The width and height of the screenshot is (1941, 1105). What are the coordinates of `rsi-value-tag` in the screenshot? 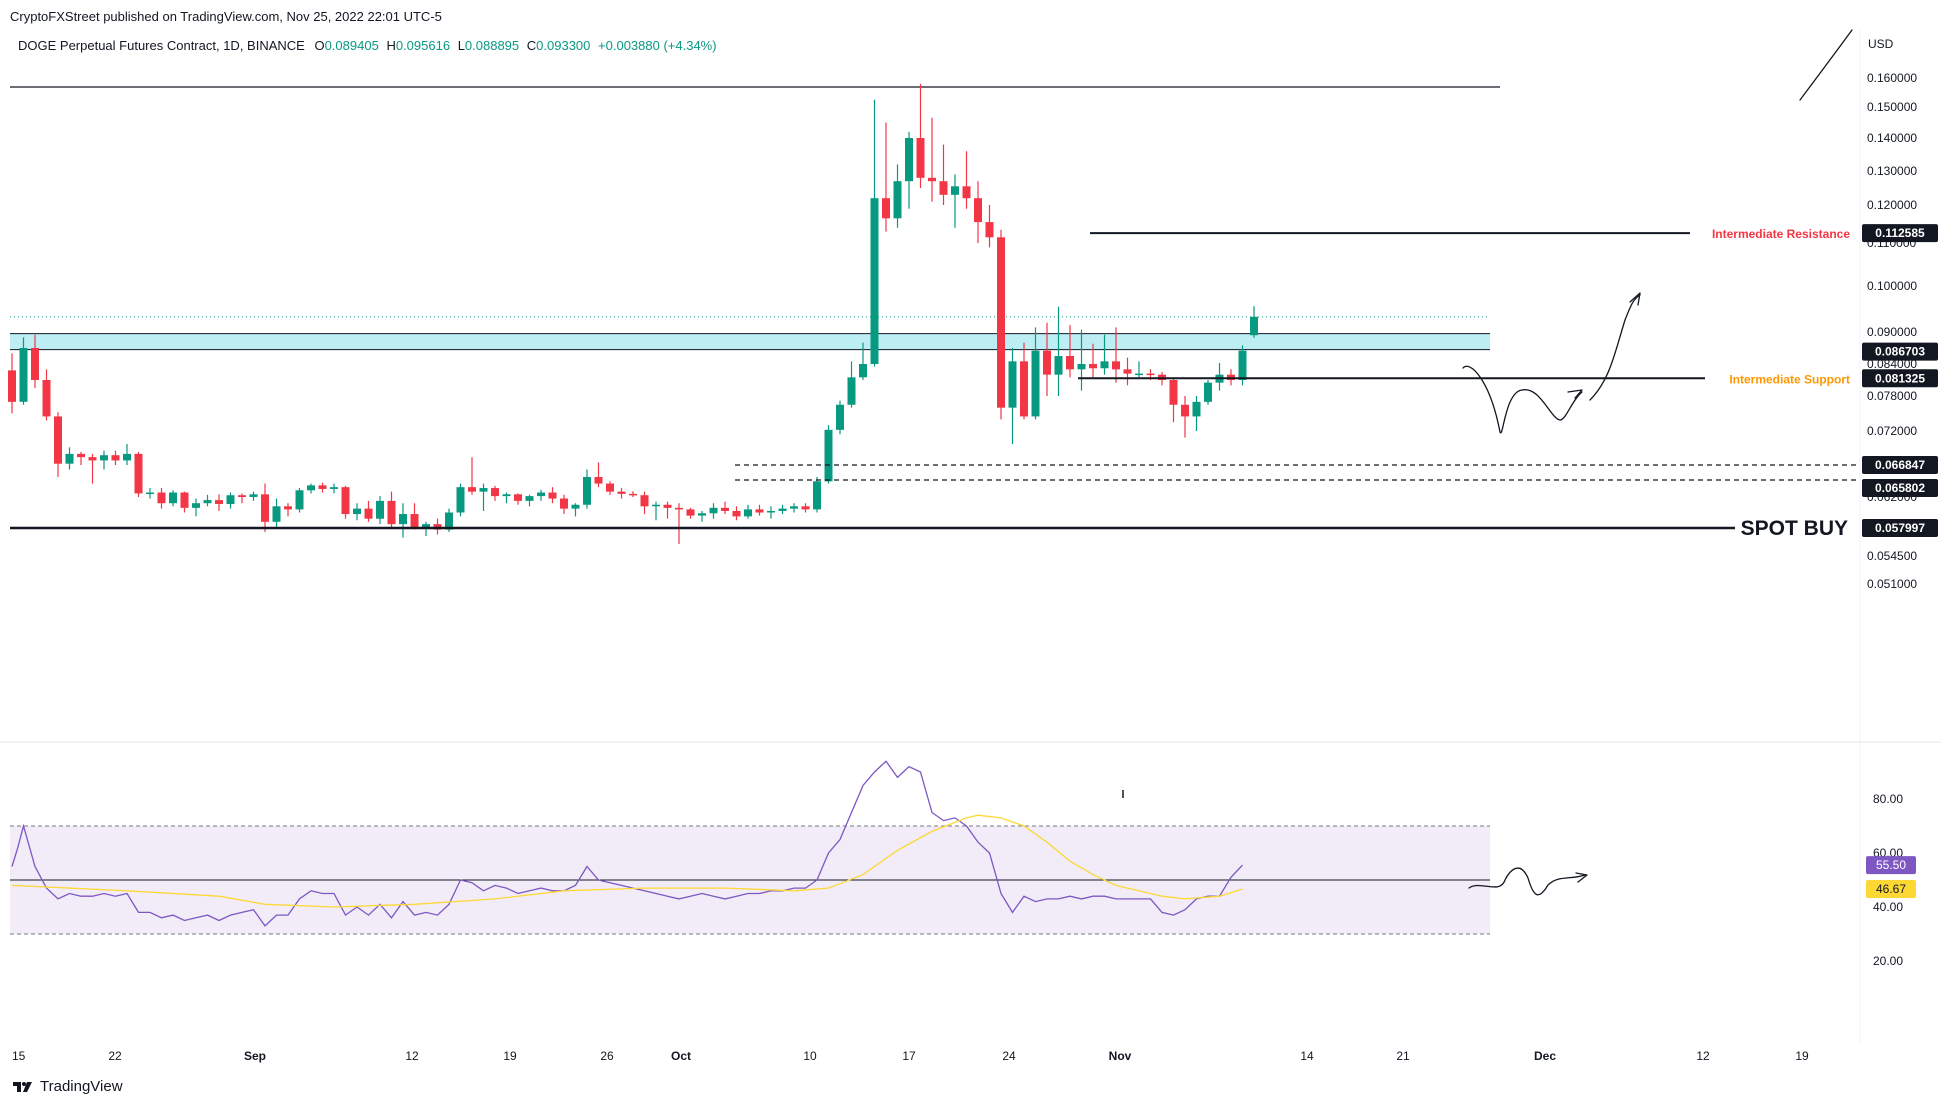 It's located at (1891, 865).